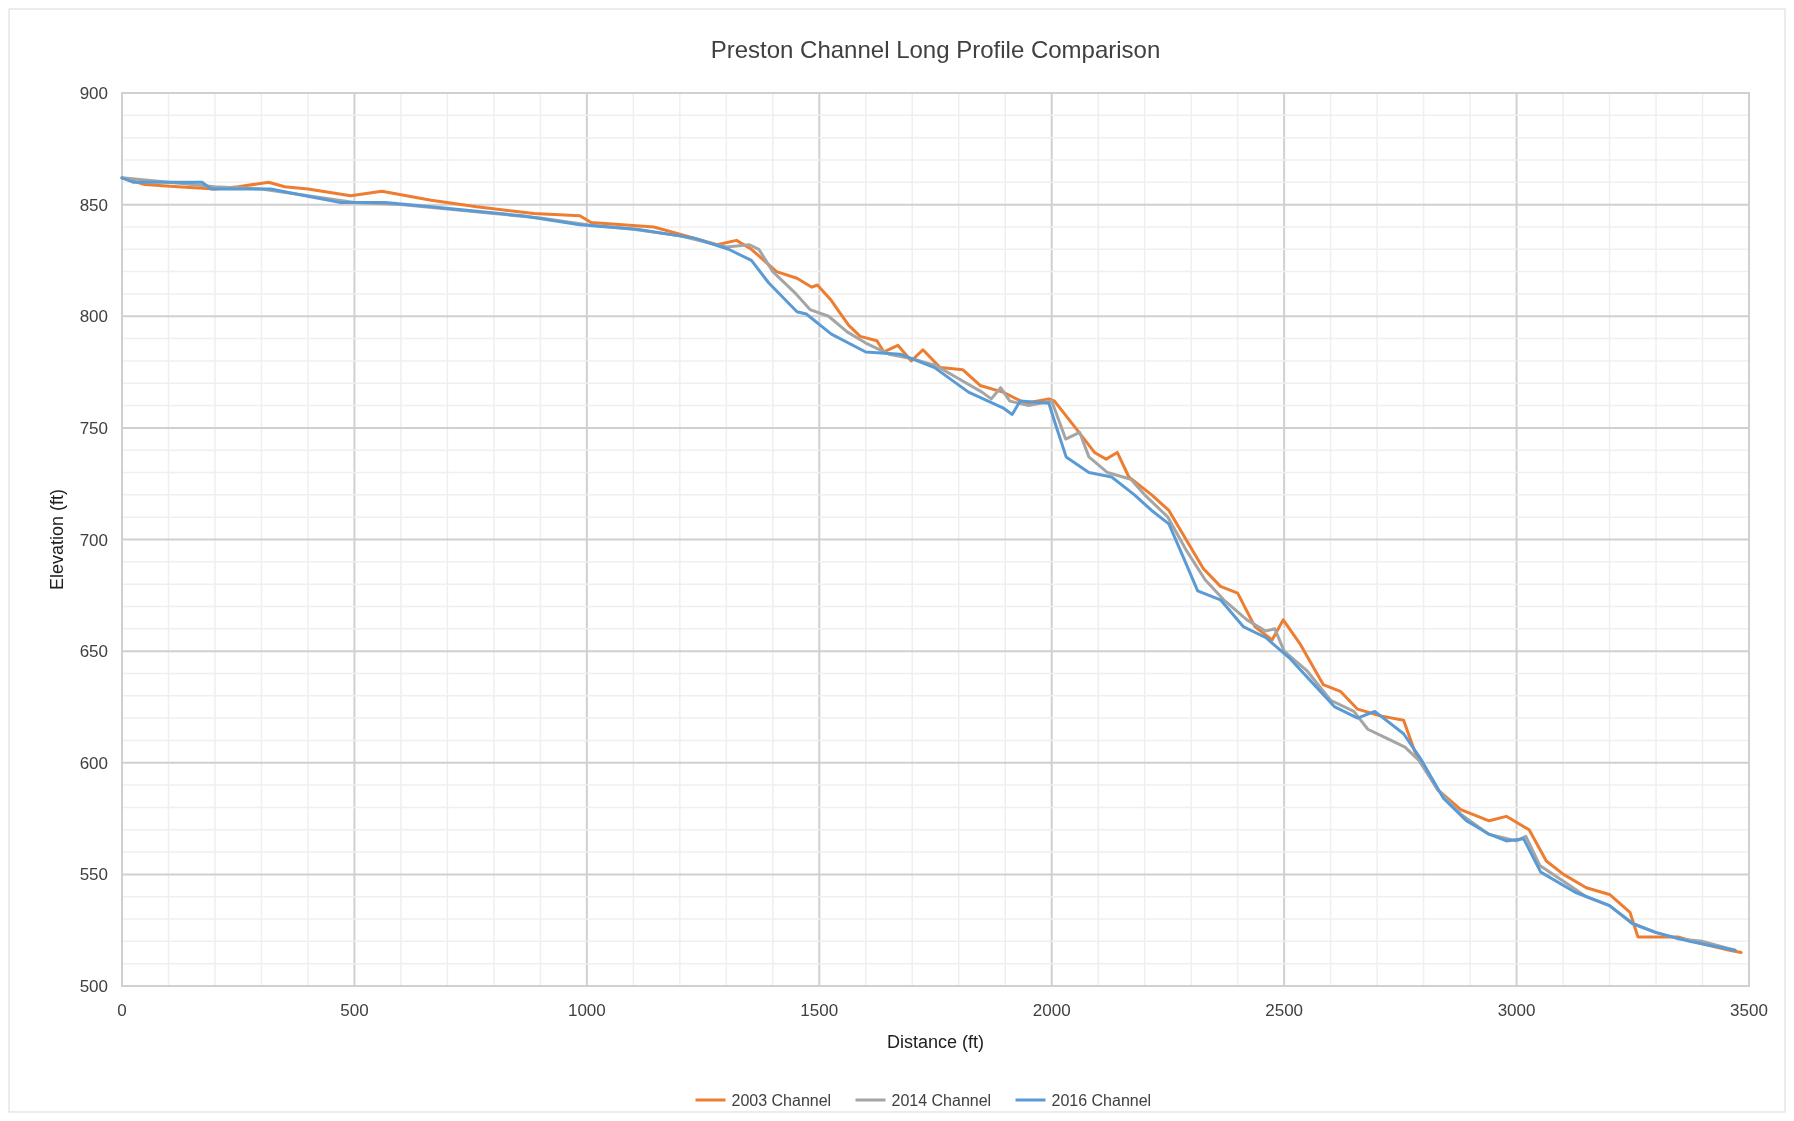 This screenshot has width=1794, height=1121. Describe the element at coordinates (93, 205) in the screenshot. I see `y-tick-label: 850` at that location.